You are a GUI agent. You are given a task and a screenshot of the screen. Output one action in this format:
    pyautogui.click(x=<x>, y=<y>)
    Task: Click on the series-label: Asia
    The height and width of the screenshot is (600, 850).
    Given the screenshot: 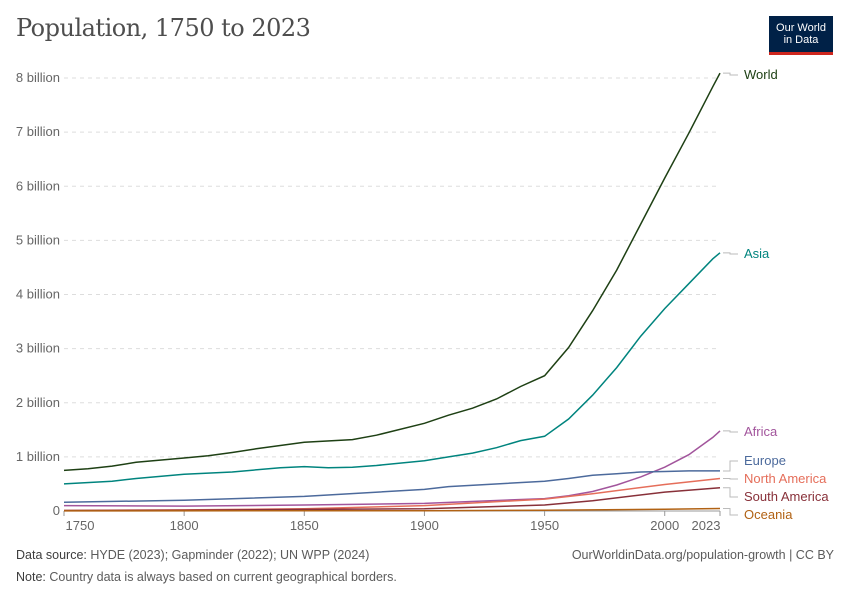 What is the action you would take?
    pyautogui.click(x=757, y=253)
    